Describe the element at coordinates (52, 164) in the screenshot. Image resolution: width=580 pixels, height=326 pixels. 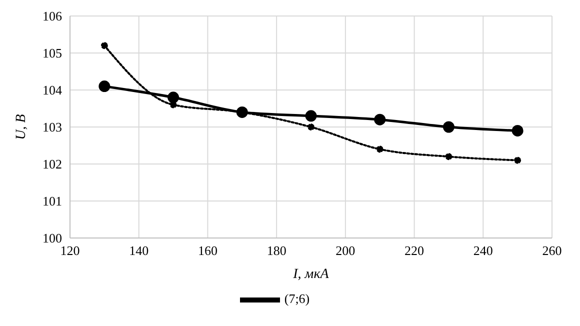
I see `y-tick-label: 102` at that location.